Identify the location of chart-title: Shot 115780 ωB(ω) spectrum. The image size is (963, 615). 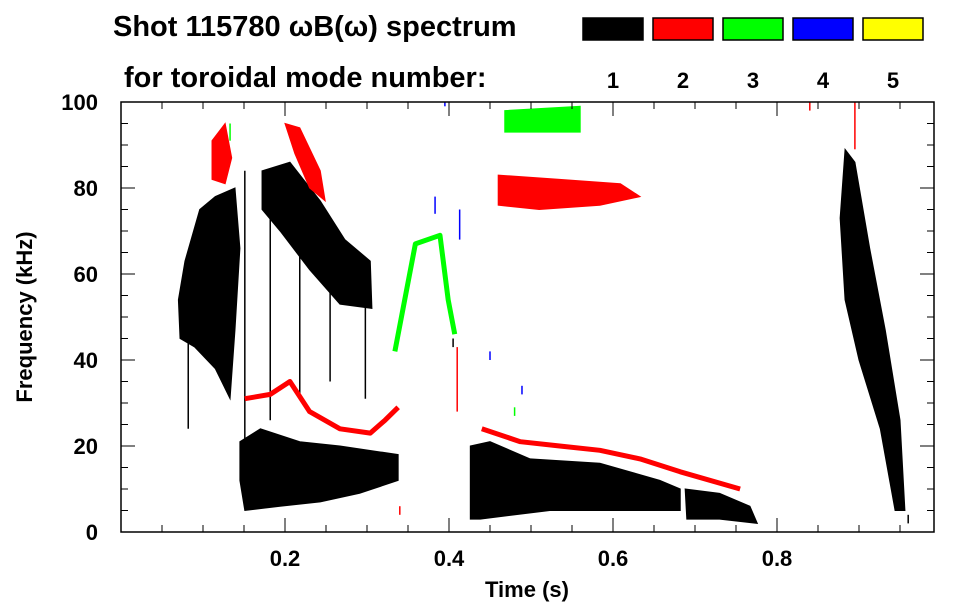
(315, 27).